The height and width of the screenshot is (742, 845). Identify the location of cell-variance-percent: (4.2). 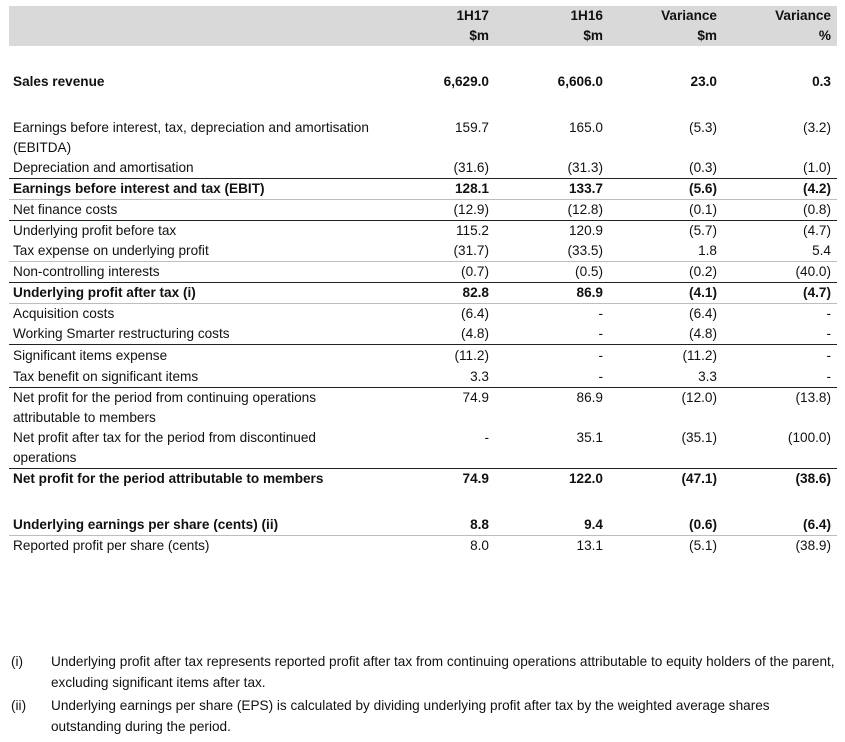
(780, 189).